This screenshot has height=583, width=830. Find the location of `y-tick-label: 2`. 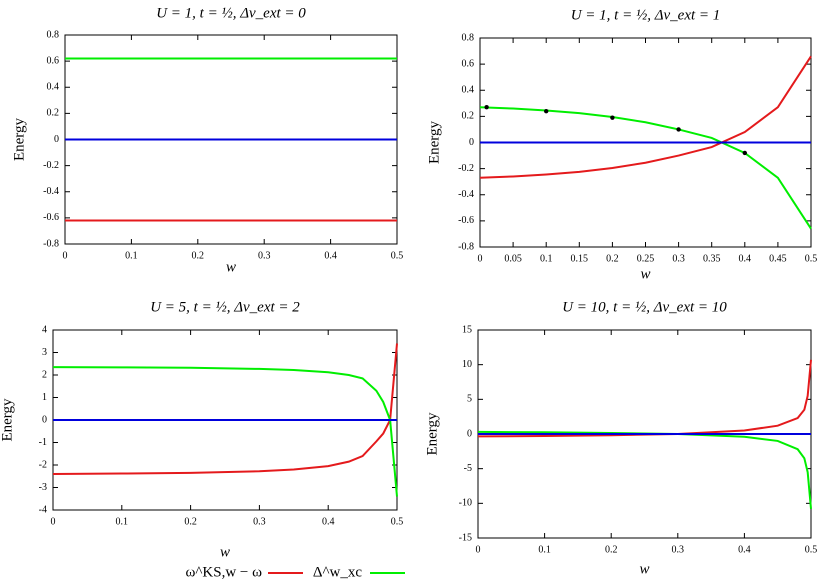

y-tick-label: 2 is located at coordinates (44, 374).